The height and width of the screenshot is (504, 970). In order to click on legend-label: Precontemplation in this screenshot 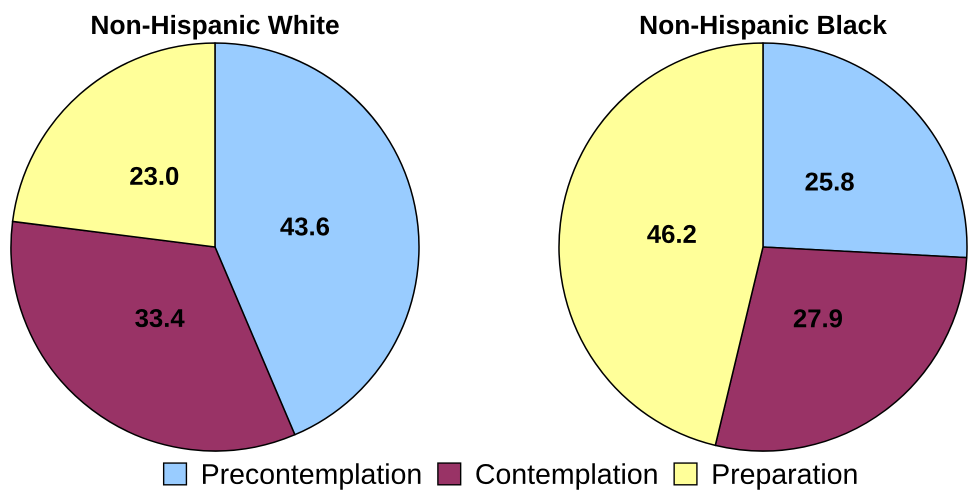, I will do `click(311, 476)`.